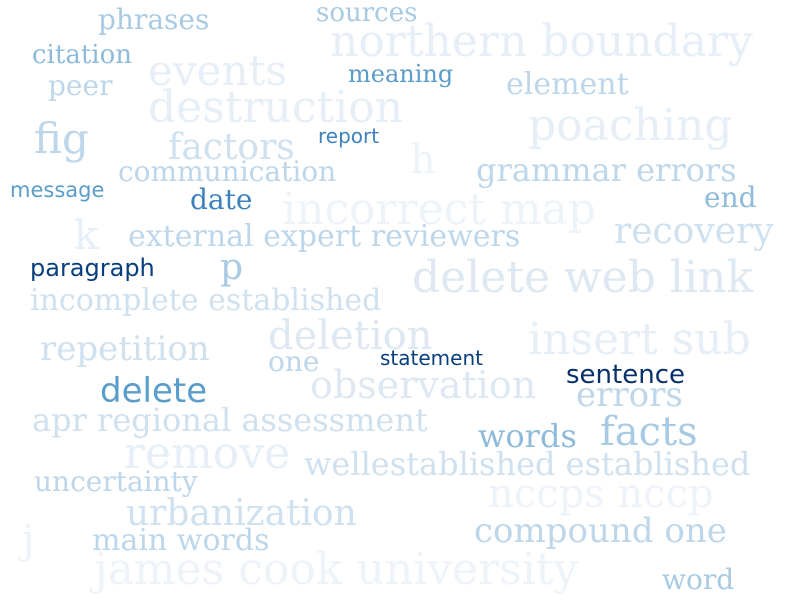 The height and width of the screenshot is (600, 800). I want to click on word-citation: citation, so click(82, 55).